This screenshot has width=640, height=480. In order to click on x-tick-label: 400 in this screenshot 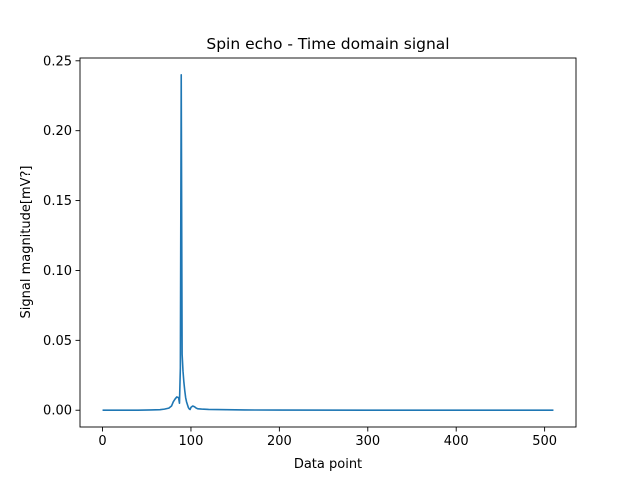, I will do `click(456, 441)`.